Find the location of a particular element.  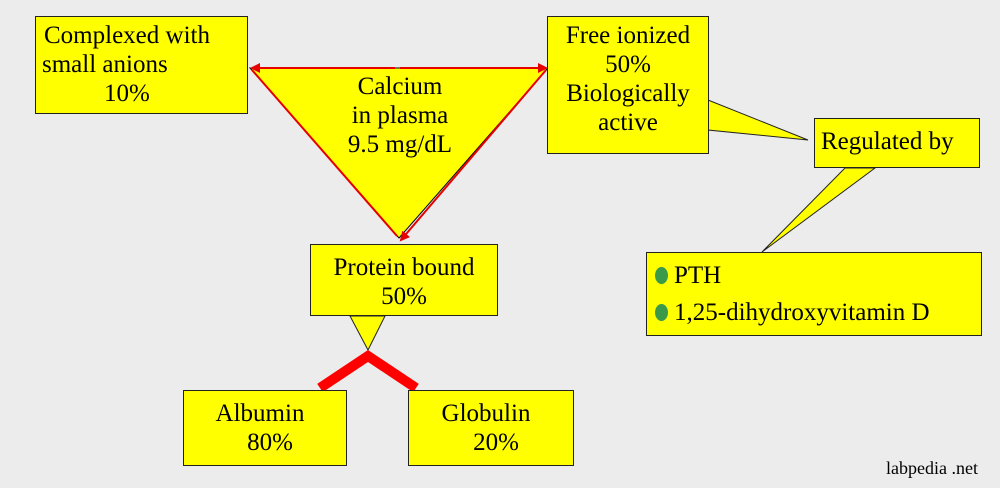

regulator-label-pth: PTH is located at coordinates (698, 275).